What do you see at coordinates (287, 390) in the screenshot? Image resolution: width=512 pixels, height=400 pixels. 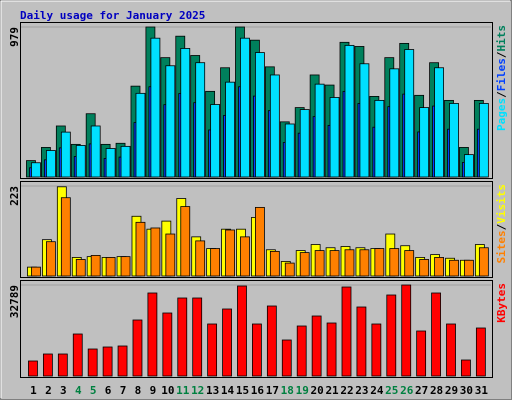 I see `x-tick-label: 18` at bounding box center [287, 390].